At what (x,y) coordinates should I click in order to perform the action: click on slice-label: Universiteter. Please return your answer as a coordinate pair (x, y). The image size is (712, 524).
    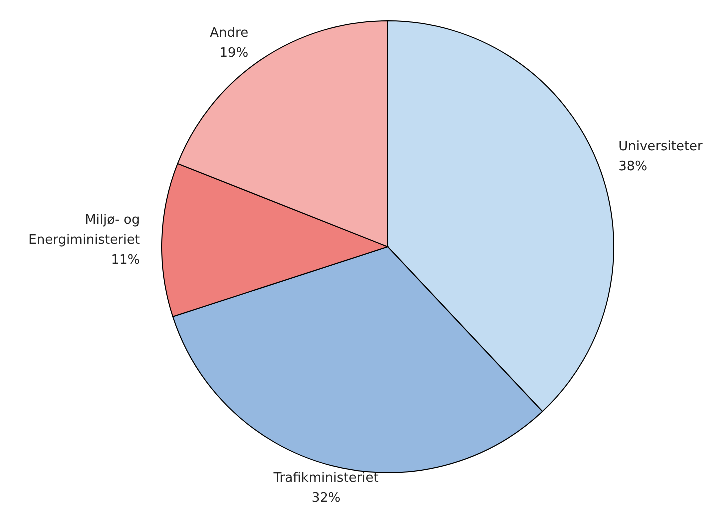
    Looking at the image, I should click on (661, 147).